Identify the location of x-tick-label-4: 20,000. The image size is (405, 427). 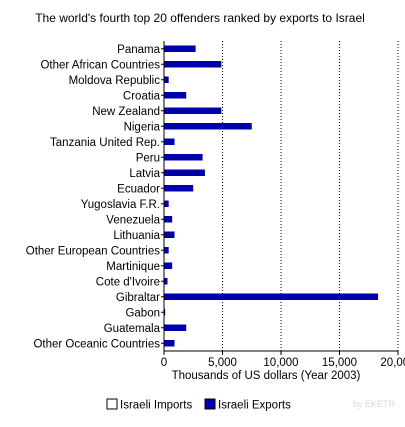
(392, 363).